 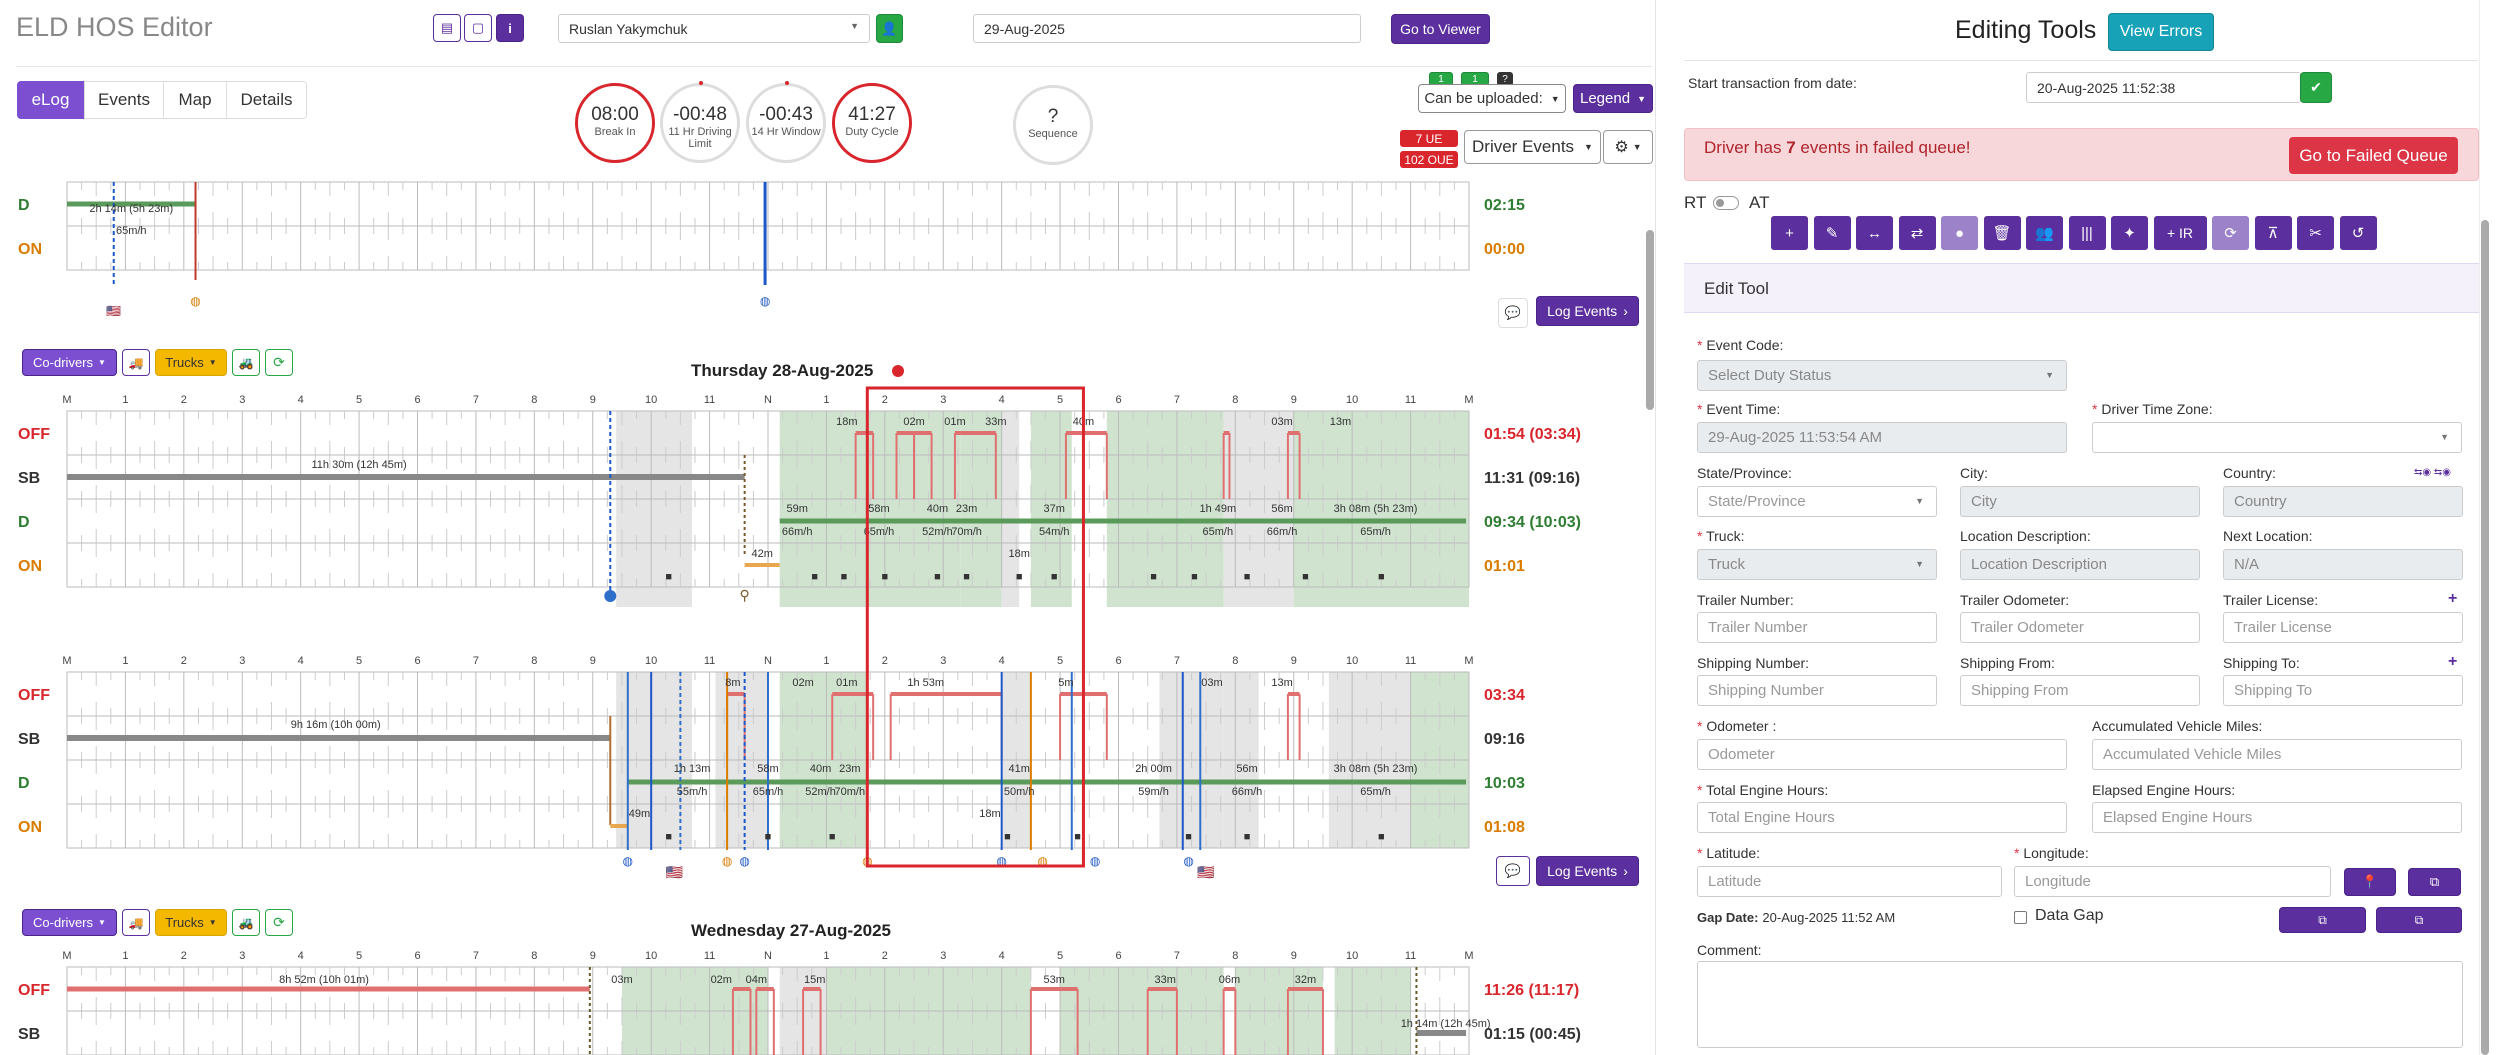 What do you see at coordinates (2343, 690) in the screenshot?
I see `ship-to-input: Shipping To` at bounding box center [2343, 690].